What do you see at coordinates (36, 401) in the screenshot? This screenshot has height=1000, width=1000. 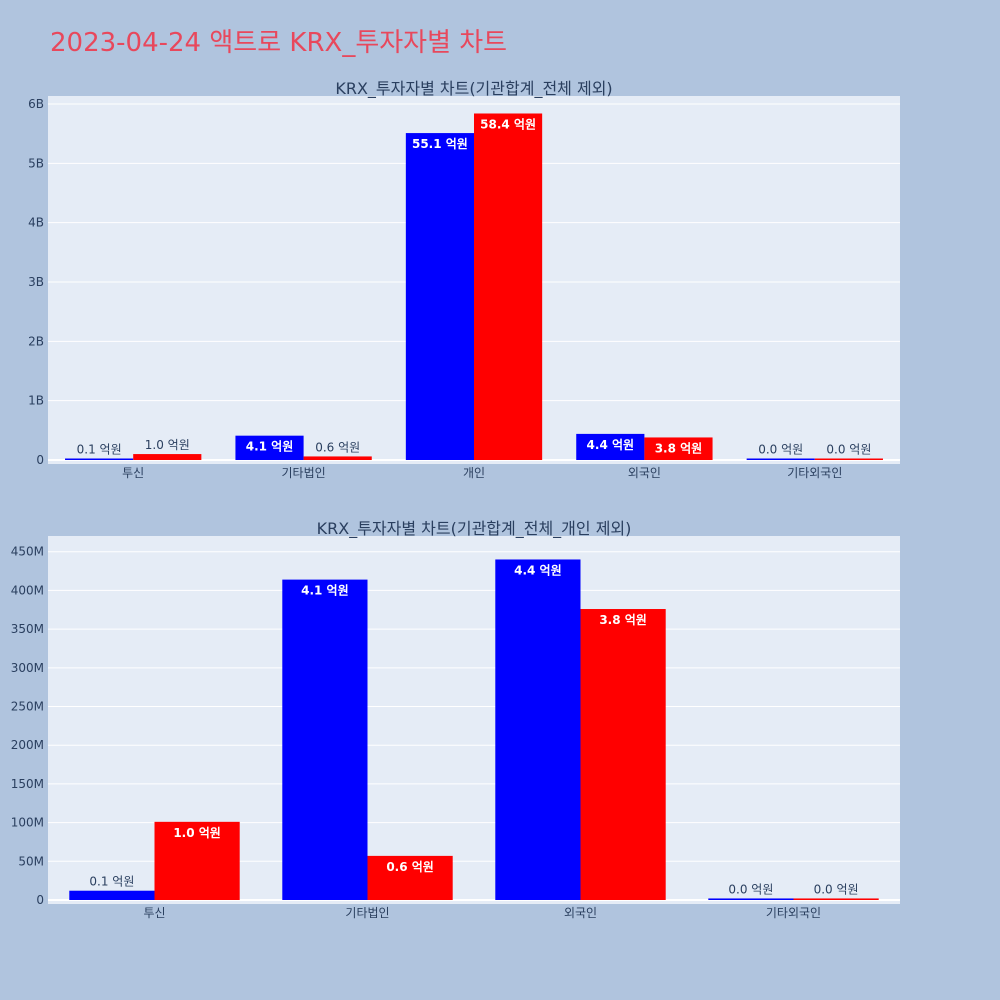 I see `y-tick-label: 1B` at bounding box center [36, 401].